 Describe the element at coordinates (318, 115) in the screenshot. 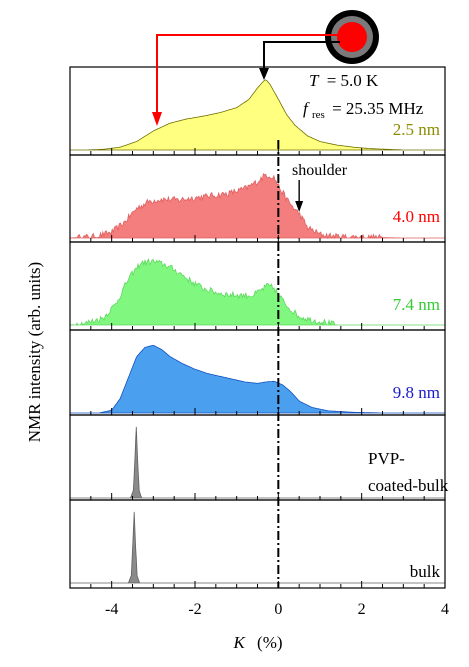

I see `frequency-subscript: res` at that location.